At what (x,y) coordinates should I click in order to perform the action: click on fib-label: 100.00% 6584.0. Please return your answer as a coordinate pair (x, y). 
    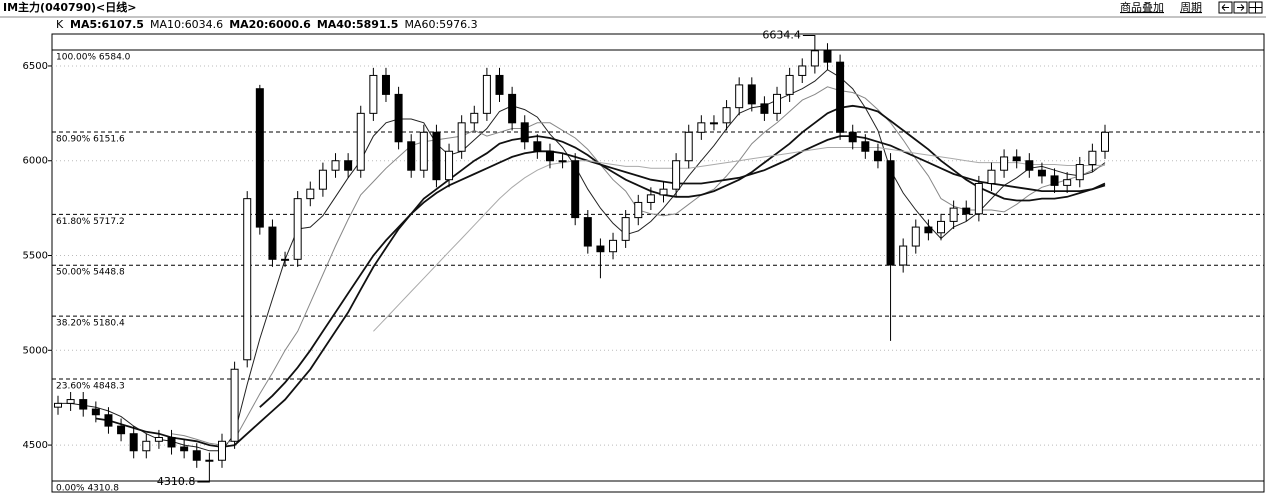
    Looking at the image, I should click on (93, 58).